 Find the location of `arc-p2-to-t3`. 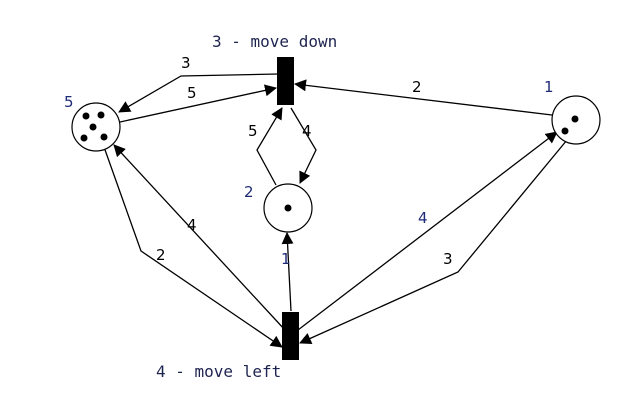

arc-p2-to-t3 is located at coordinates (269, 146).